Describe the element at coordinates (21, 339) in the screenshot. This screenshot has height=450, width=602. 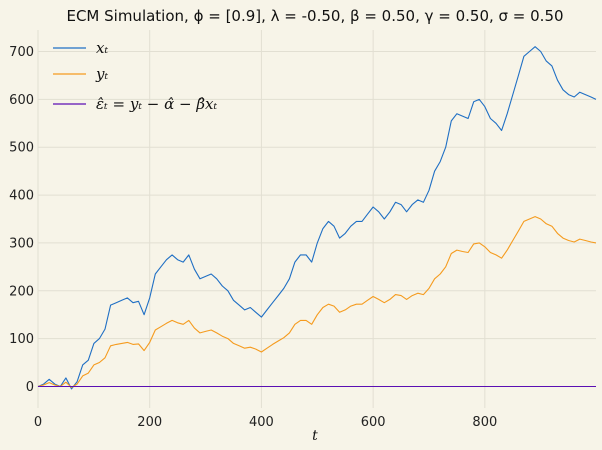
I see `y-tick-label: 100` at that location.